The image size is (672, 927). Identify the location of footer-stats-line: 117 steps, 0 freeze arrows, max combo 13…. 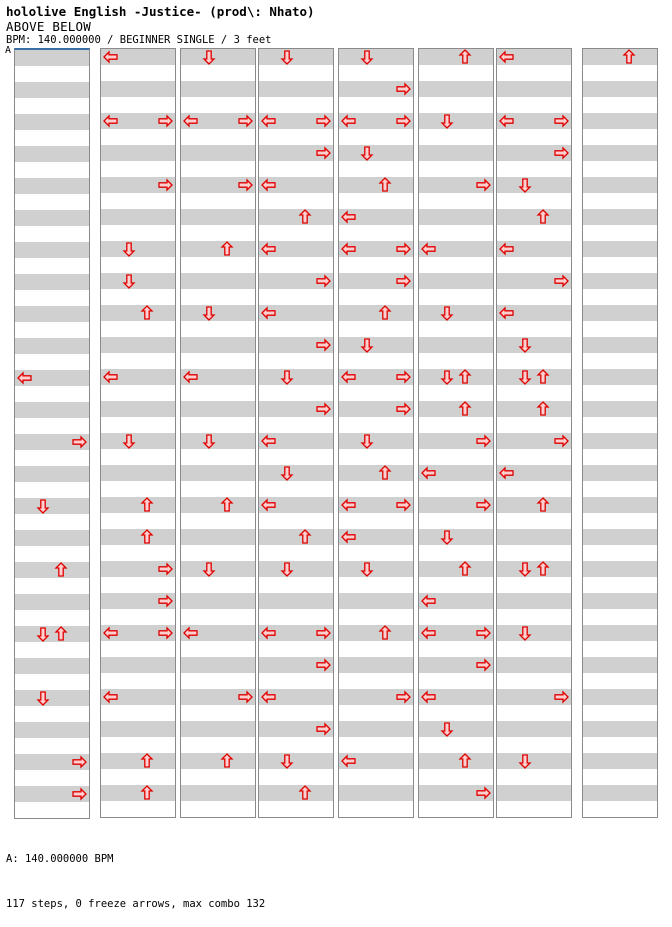
(136, 904).